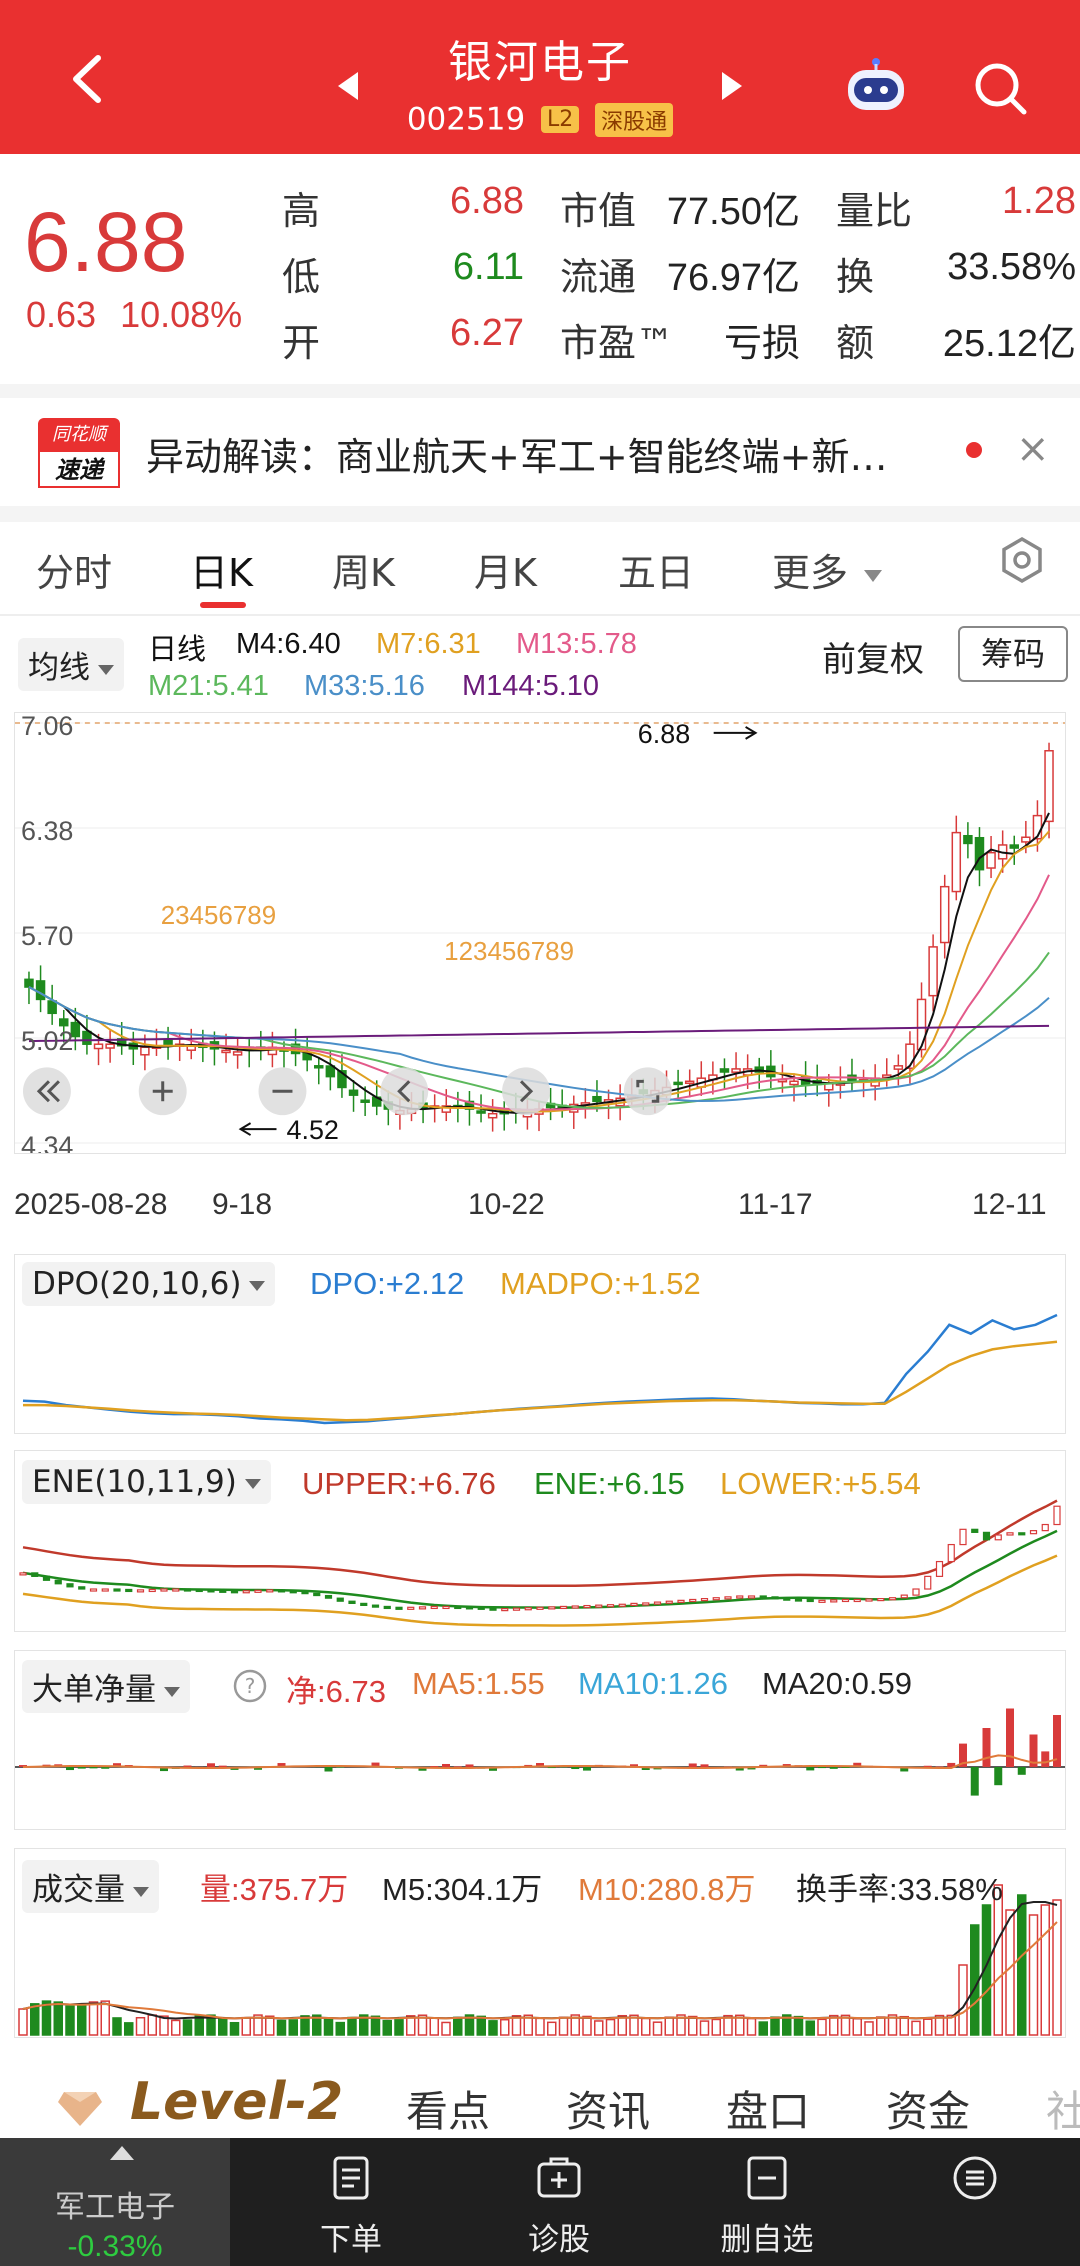 Image resolution: width=1080 pixels, height=2266 pixels. I want to click on fullscreen-button, so click(647, 1091).